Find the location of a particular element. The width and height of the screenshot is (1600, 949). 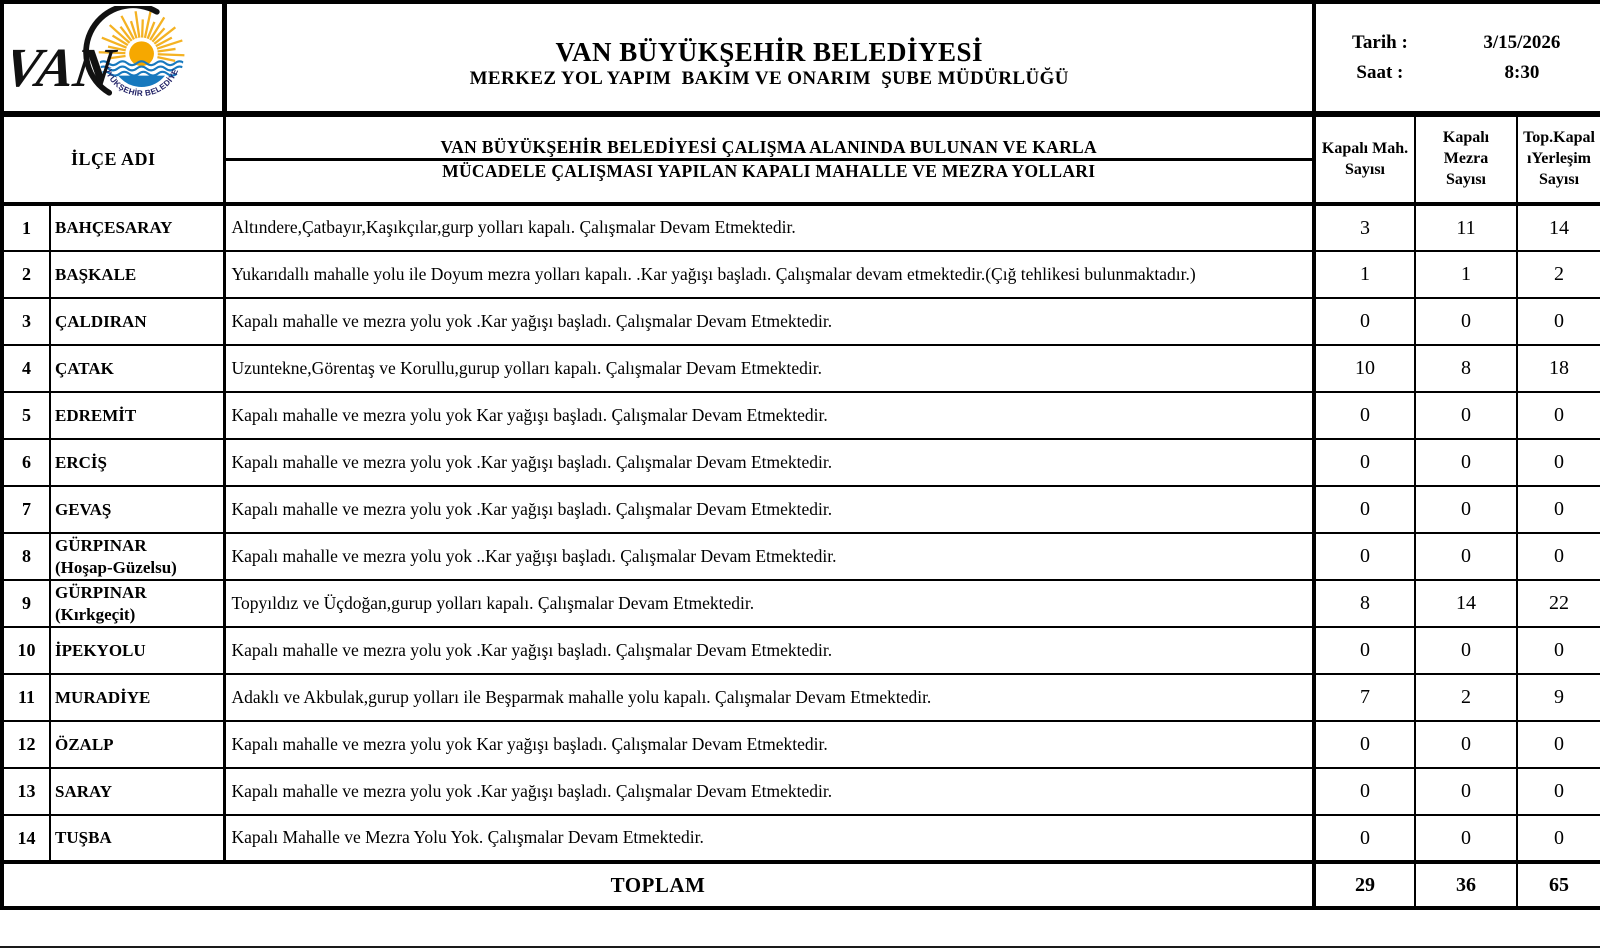

row-number: 1 is located at coordinates (26, 227).